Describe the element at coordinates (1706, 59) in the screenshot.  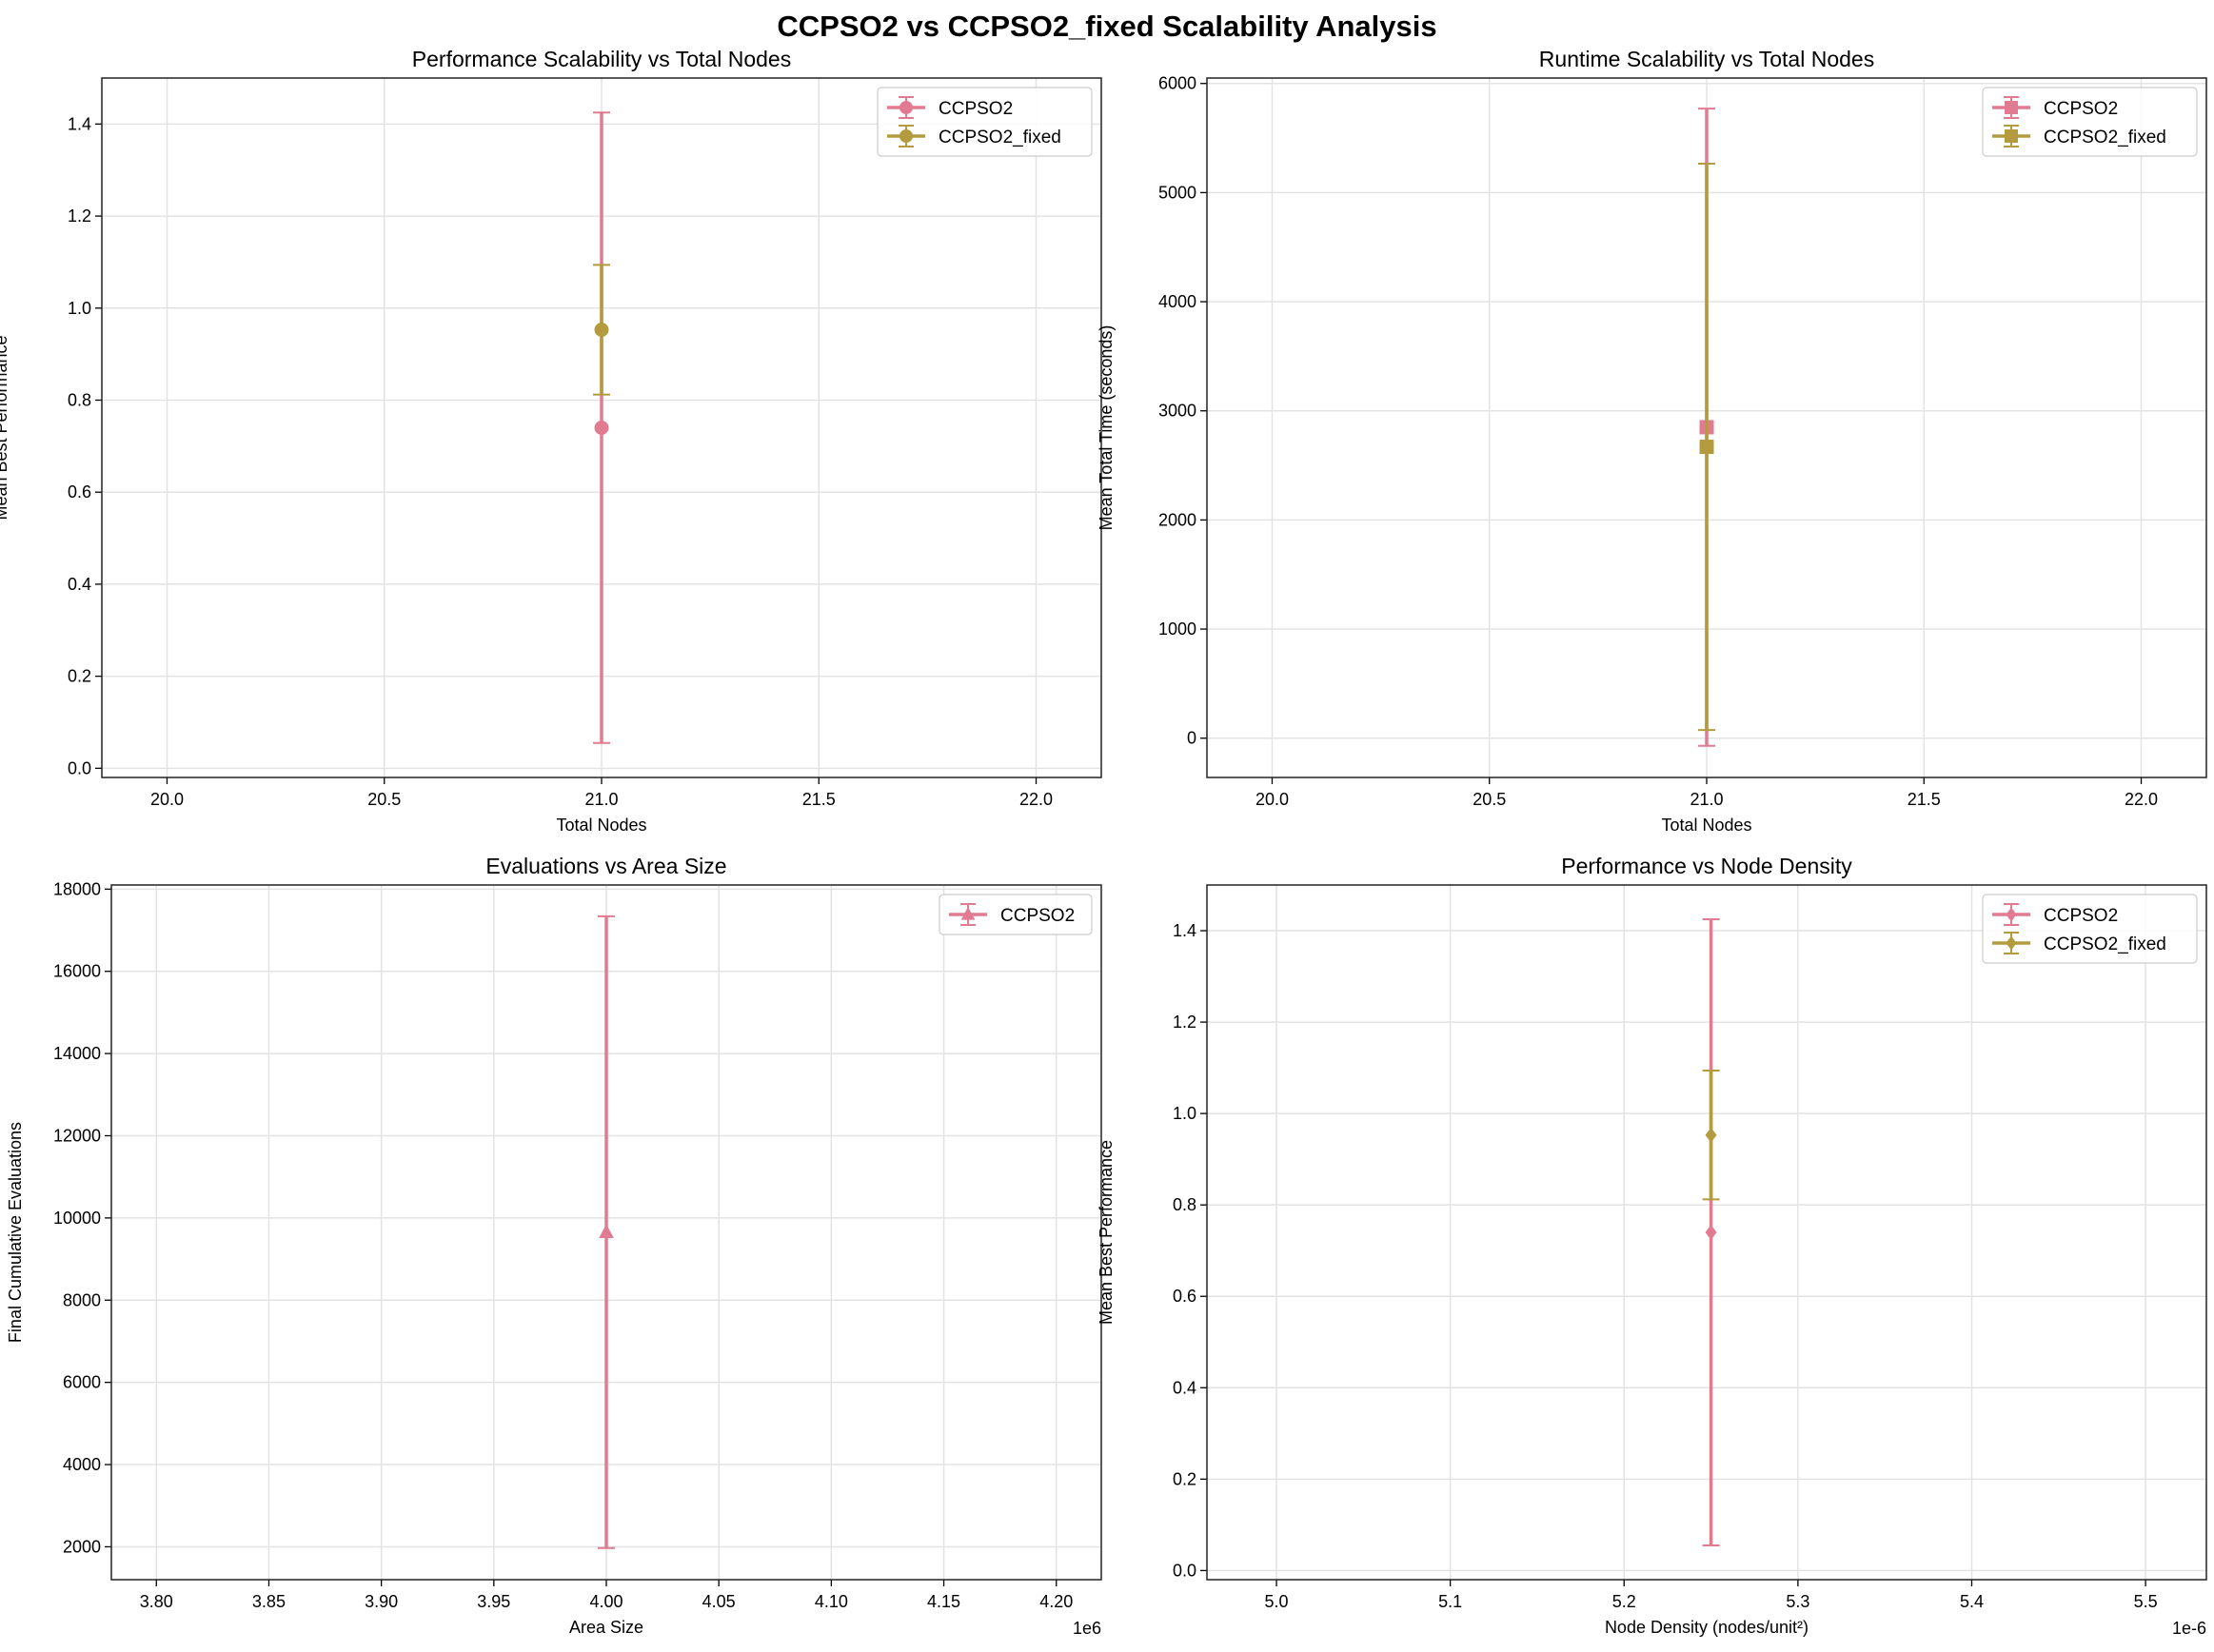
I see `subplot-title: Runtime Scalability vs Total Nodes` at that location.